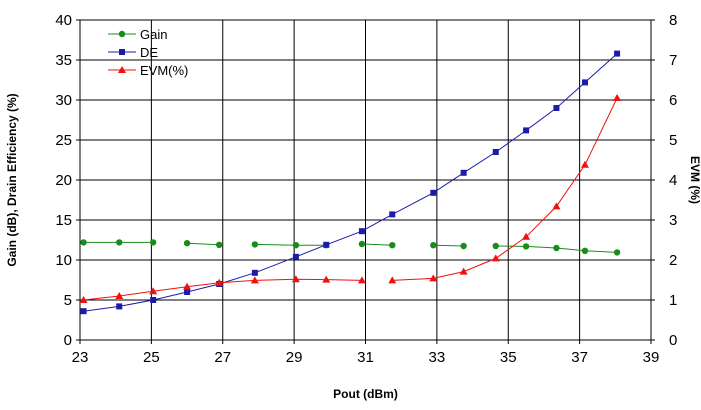 This screenshot has width=701, height=410. What do you see at coordinates (673, 340) in the screenshot?
I see `y2-tick-label: 0` at bounding box center [673, 340].